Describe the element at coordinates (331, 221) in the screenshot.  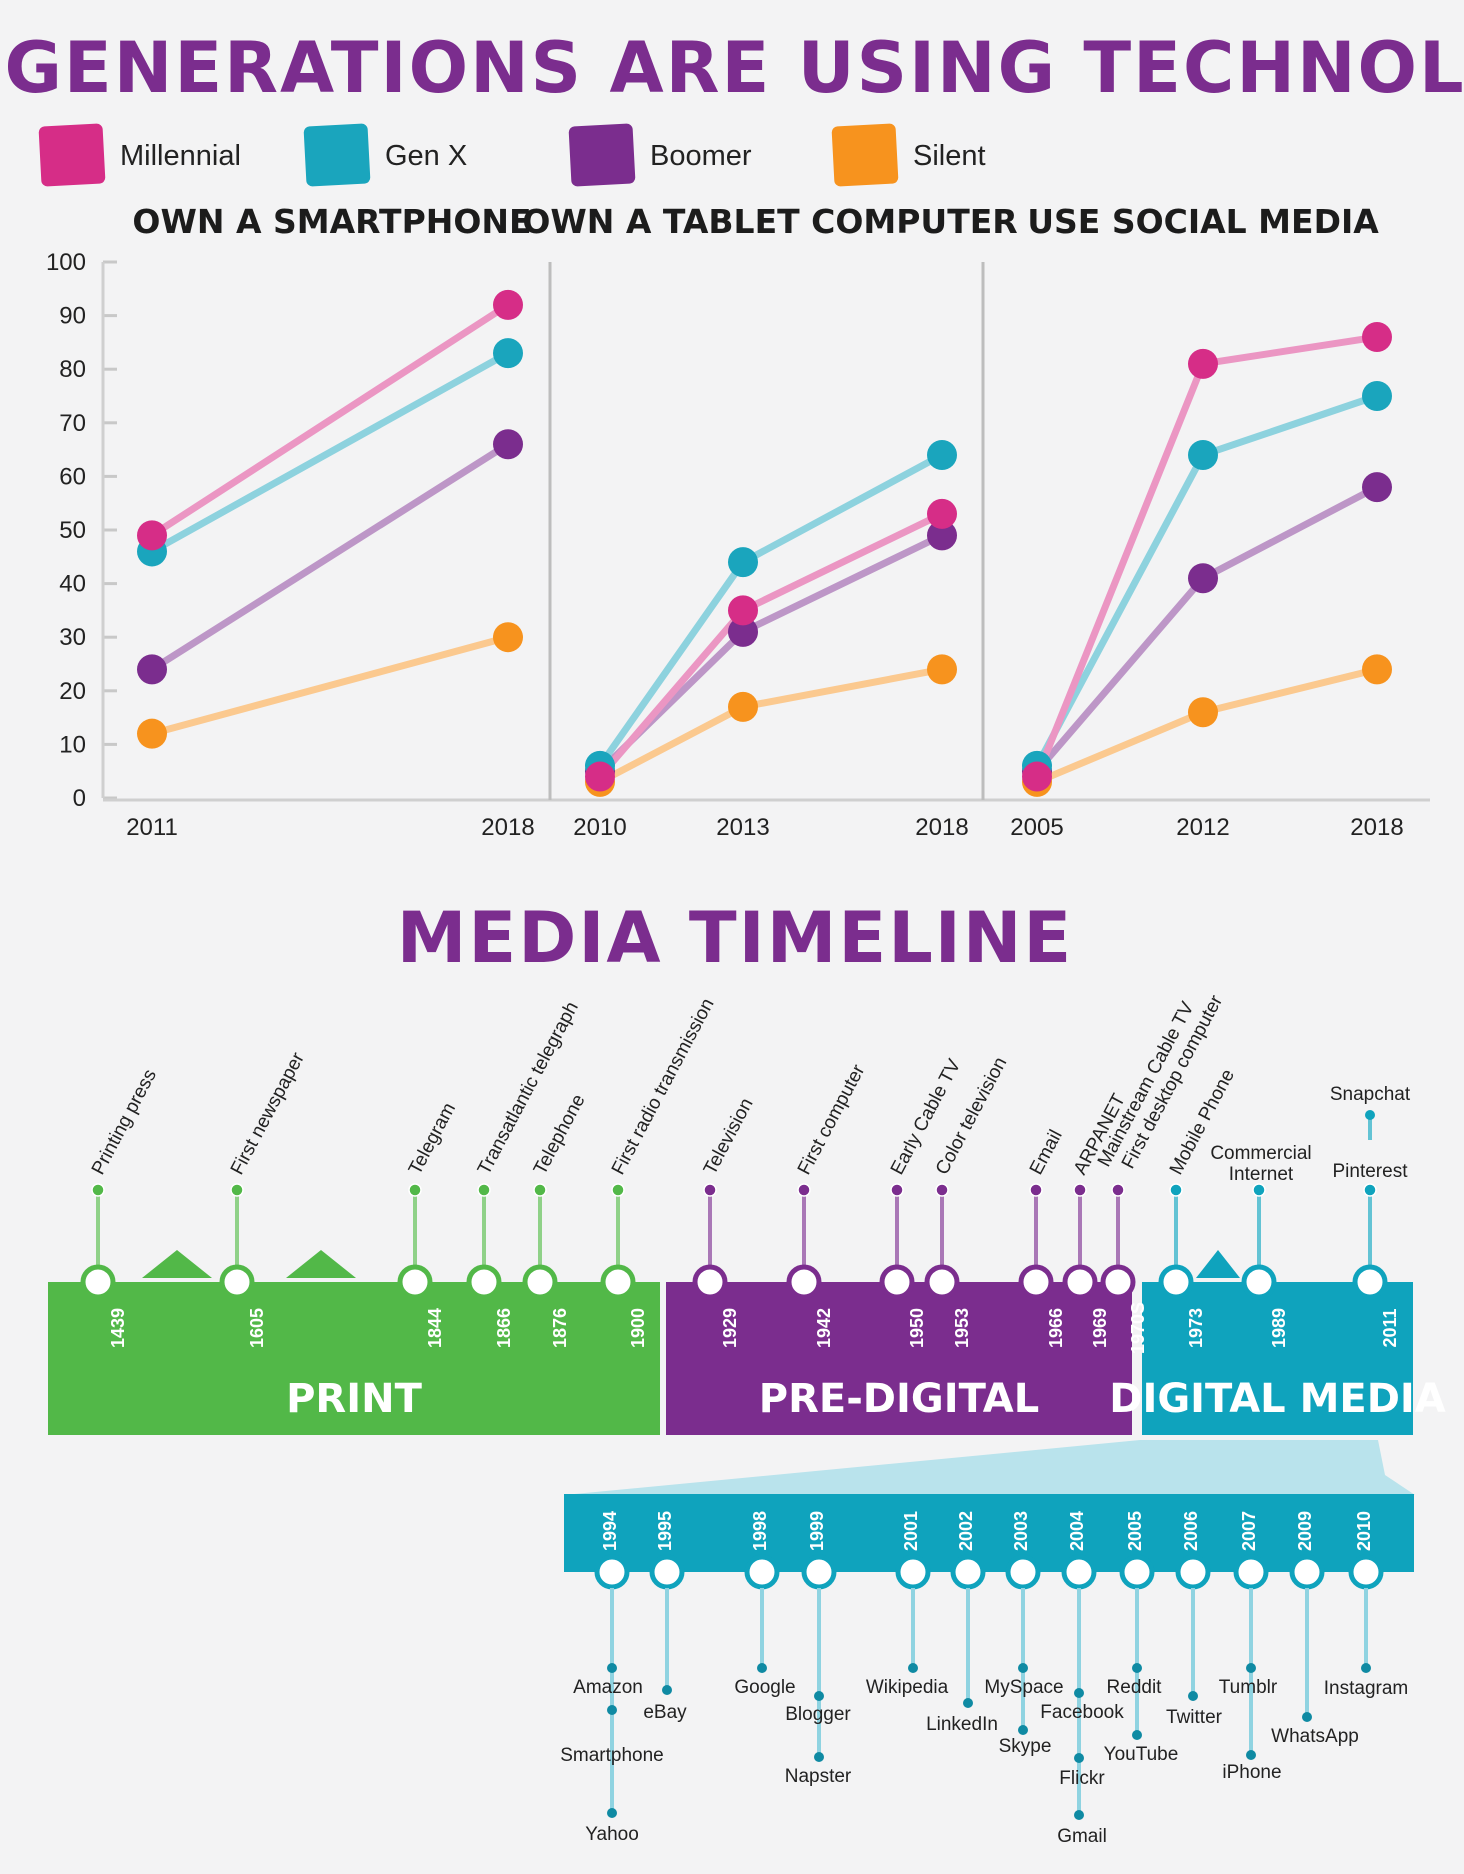
I see `chart-title: OWN A SMARTPHONE` at that location.